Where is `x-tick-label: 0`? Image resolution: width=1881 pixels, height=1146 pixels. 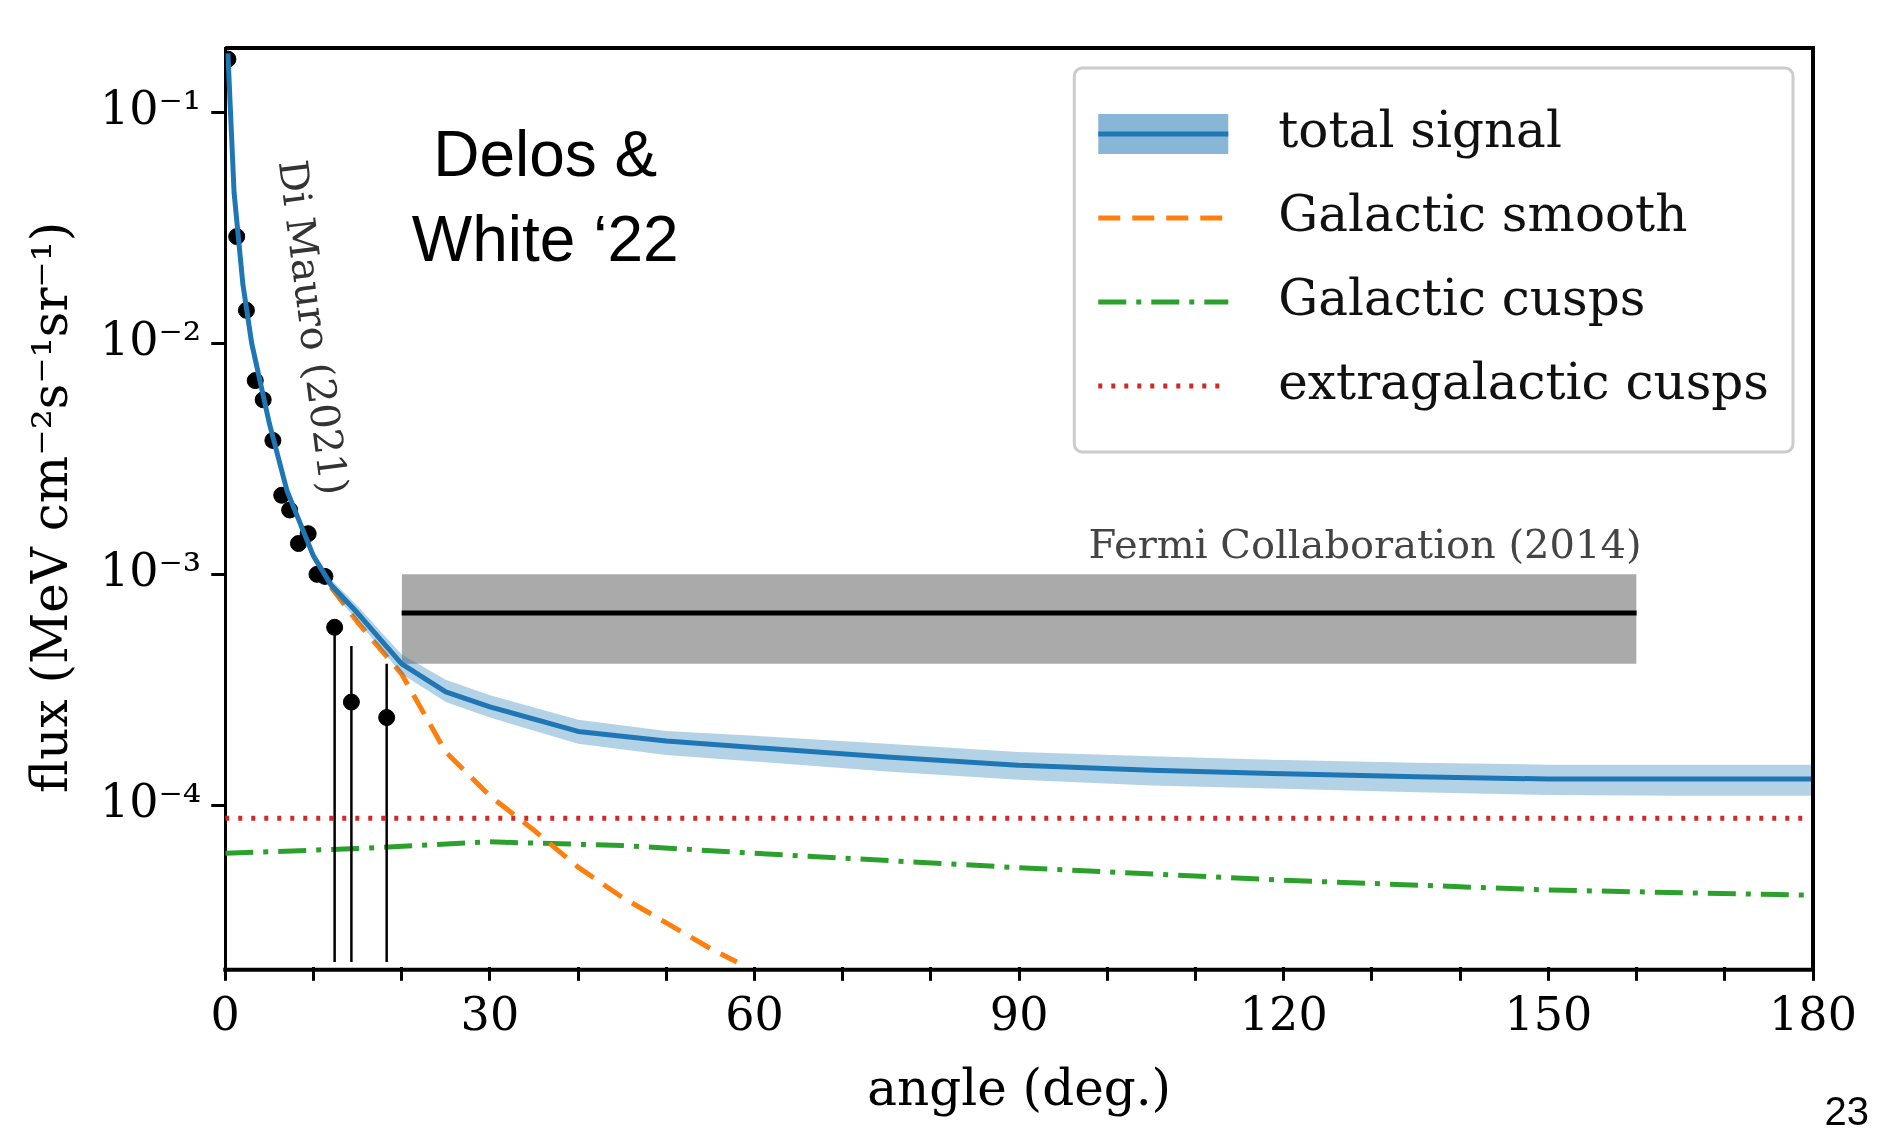 x-tick-label: 0 is located at coordinates (225, 1014).